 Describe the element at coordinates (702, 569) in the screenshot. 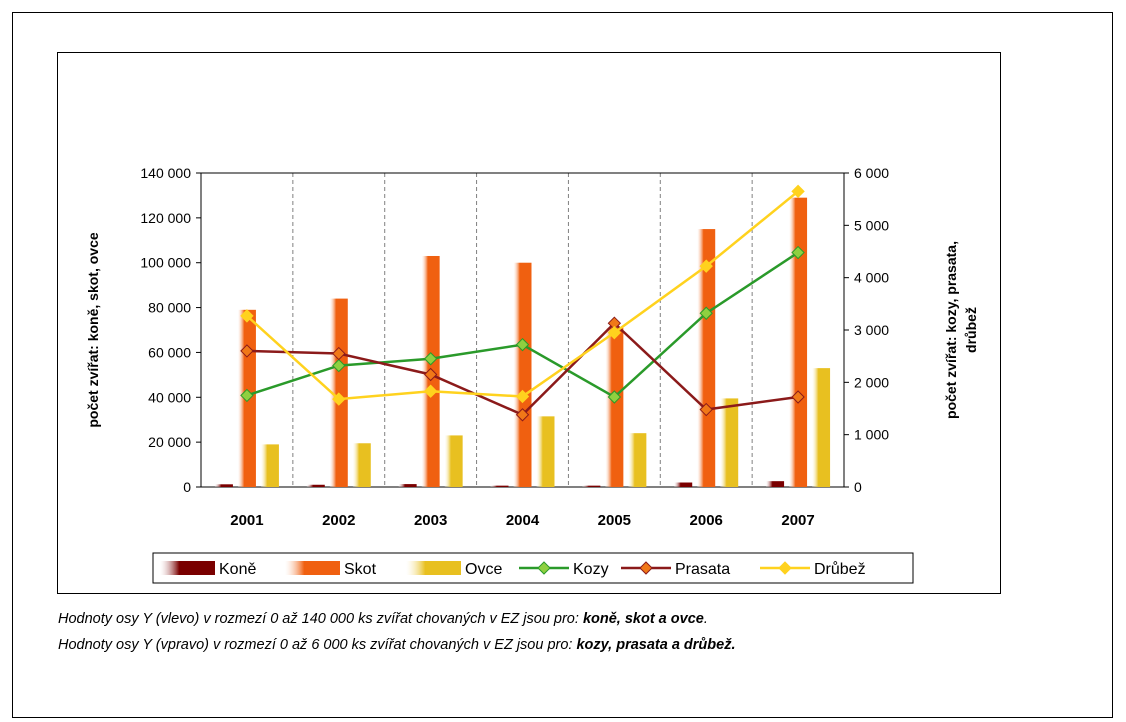

I see `legend-label: Prasata` at that location.